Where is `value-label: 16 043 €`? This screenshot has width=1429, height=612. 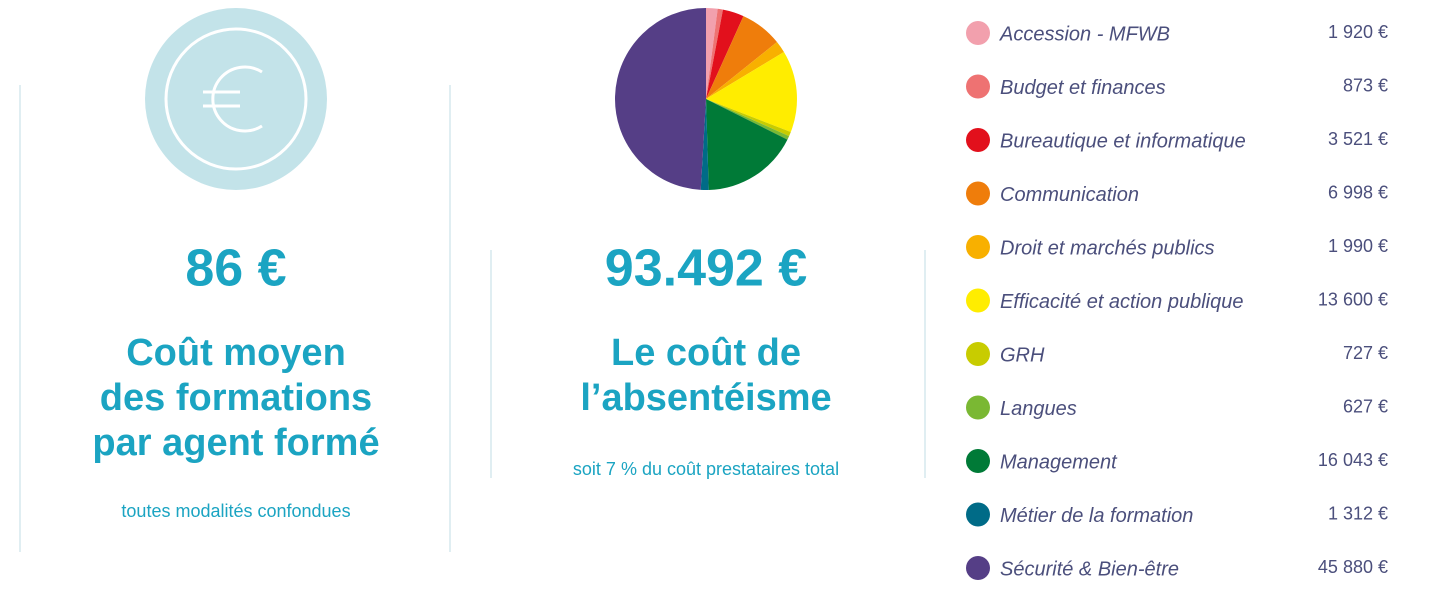
value-label: 16 043 € is located at coordinates (1353, 460).